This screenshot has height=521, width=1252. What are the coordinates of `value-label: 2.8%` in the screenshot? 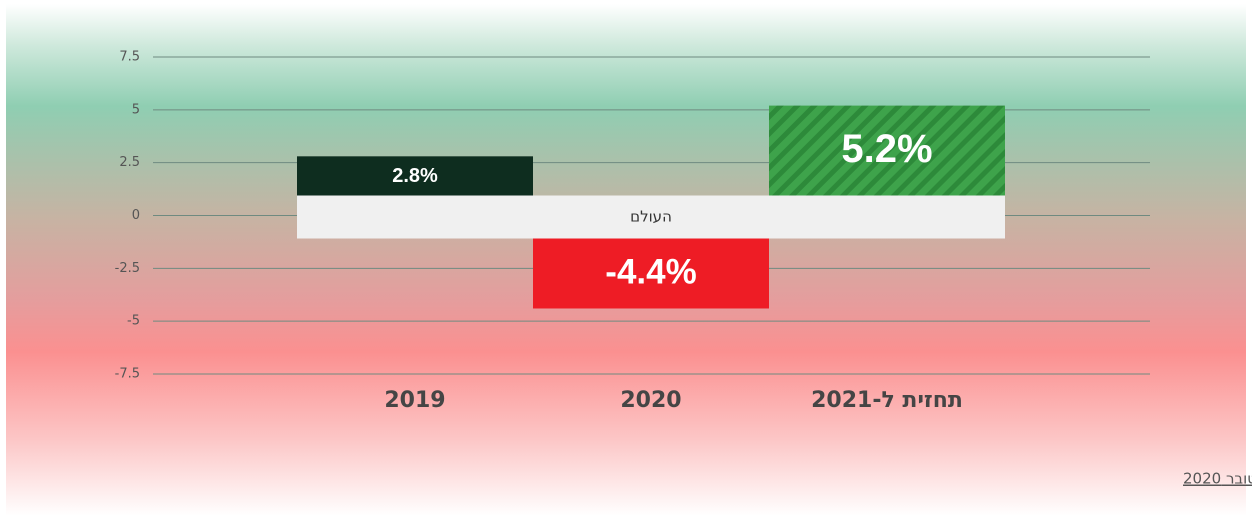 It's located at (415, 176).